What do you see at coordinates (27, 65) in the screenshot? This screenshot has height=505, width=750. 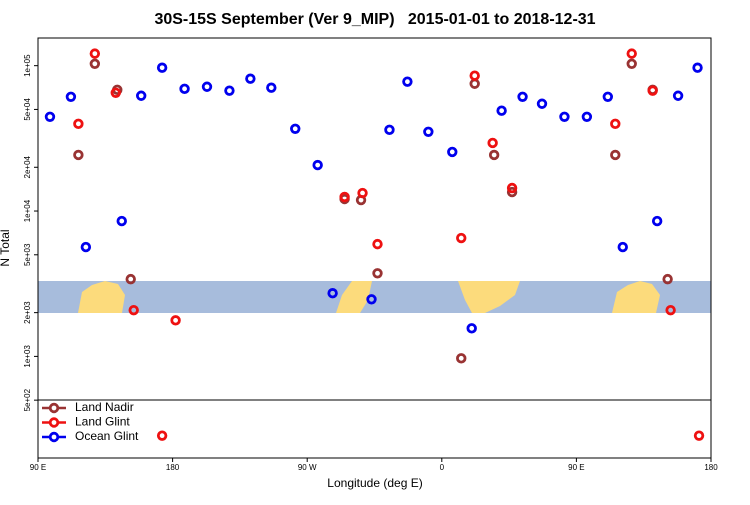 I see `y-tick-label: 1e+05` at bounding box center [27, 65].